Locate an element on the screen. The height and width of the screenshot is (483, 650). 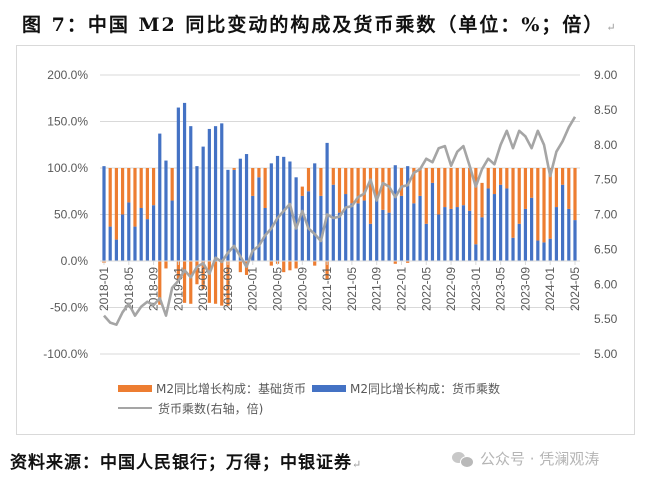
figure-title-text: 图 7：中国 M2 同比变动的构成及货币乘数（单位：%；倍） is located at coordinates (313, 25).